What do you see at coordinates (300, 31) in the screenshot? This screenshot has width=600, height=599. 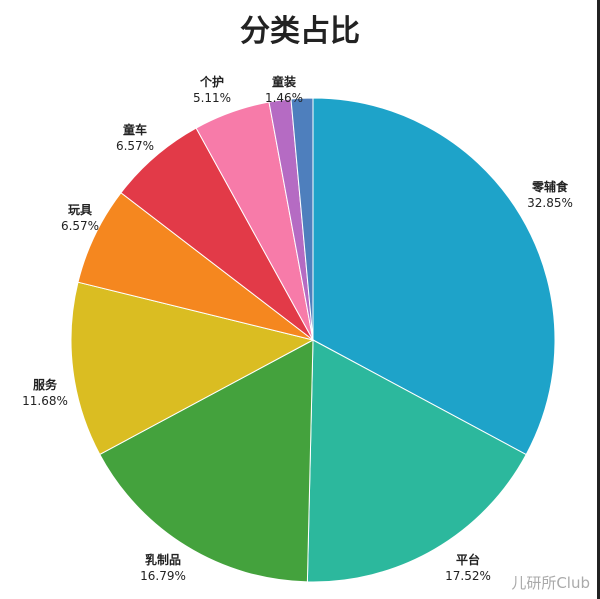 I see `chart-title: 分类占比` at bounding box center [300, 31].